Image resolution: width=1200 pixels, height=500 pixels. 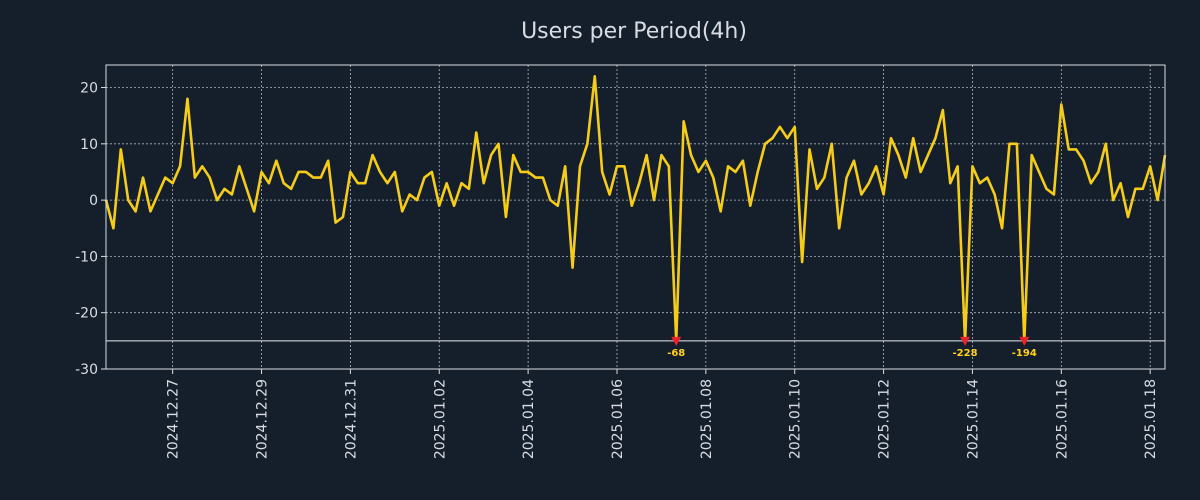 I want to click on y-tick-label: 10, so click(x=89, y=145).